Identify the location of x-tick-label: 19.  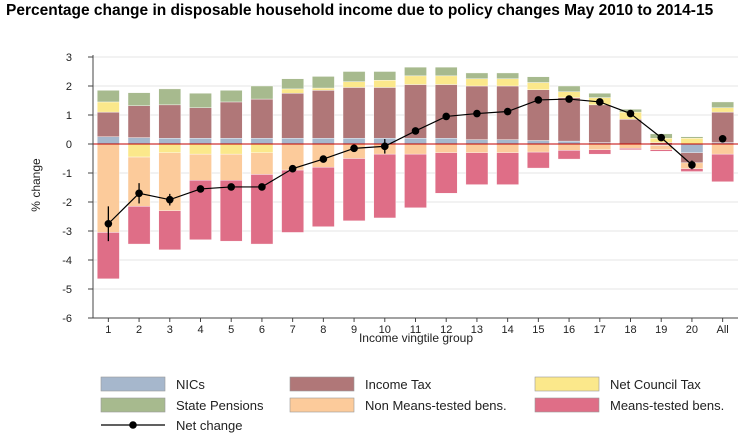
(661, 330).